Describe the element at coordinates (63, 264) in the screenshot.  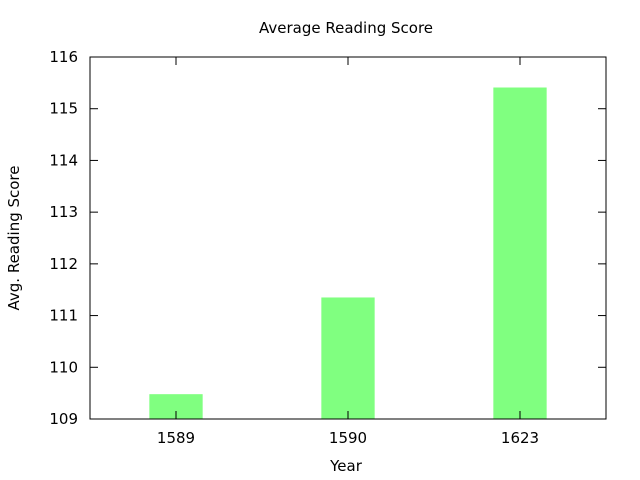
I see `y-tick-label: 112` at that location.